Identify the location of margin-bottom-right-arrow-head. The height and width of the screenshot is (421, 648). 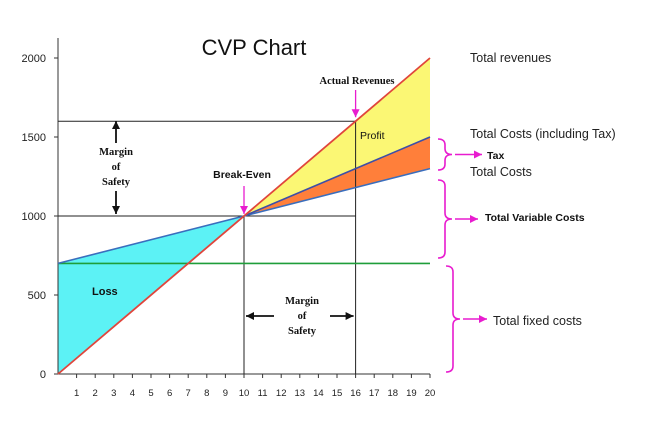
(349, 316).